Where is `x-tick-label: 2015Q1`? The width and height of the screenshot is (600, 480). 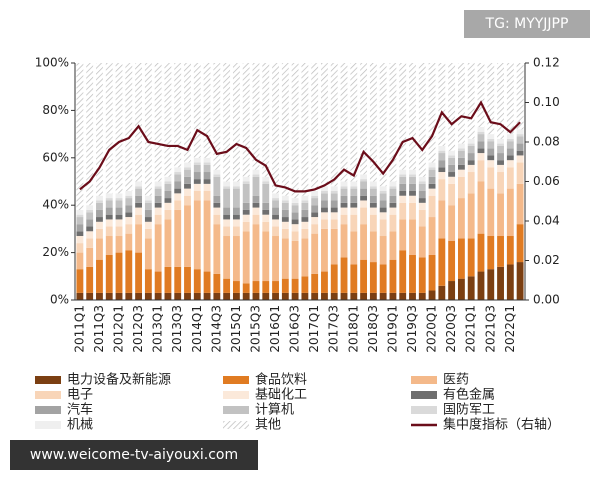 x-tick-label: 2015Q1 is located at coordinates (236, 329).